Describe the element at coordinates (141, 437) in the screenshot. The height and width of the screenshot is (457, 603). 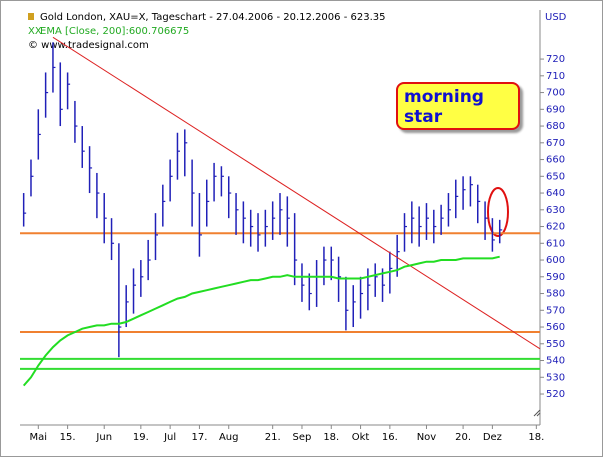
I see `x-tick-label: 19.` at that location.